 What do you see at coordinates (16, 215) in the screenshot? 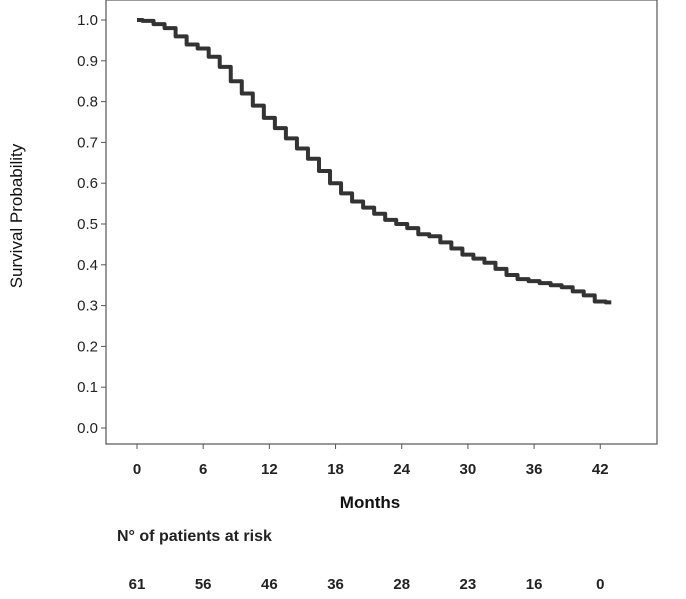
I see `y-axis-label: Survival Probability` at bounding box center [16, 215].